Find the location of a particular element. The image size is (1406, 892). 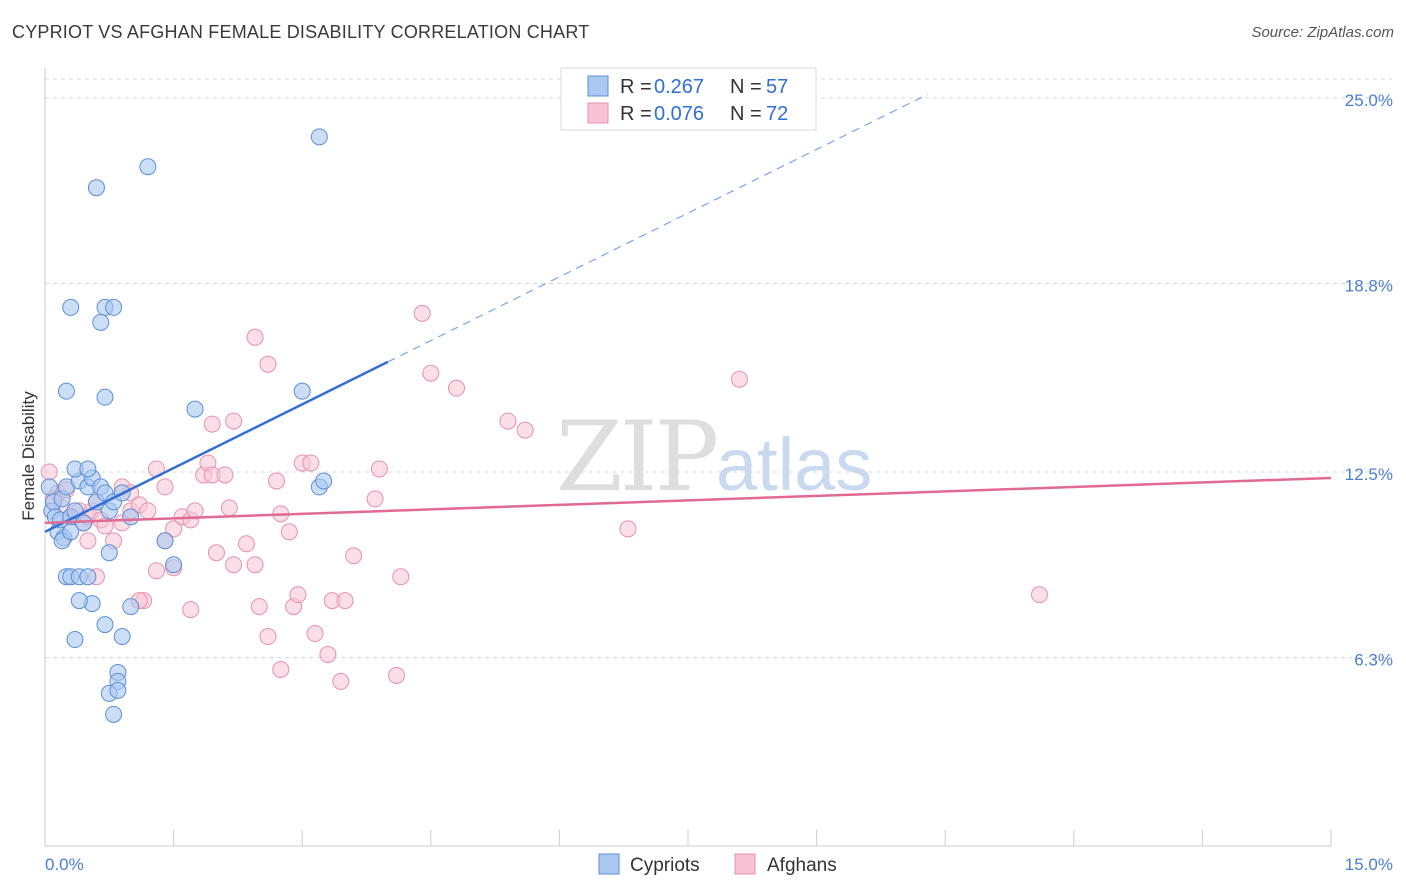

legend-r-label-afghans: R = is located at coordinates (636, 114).